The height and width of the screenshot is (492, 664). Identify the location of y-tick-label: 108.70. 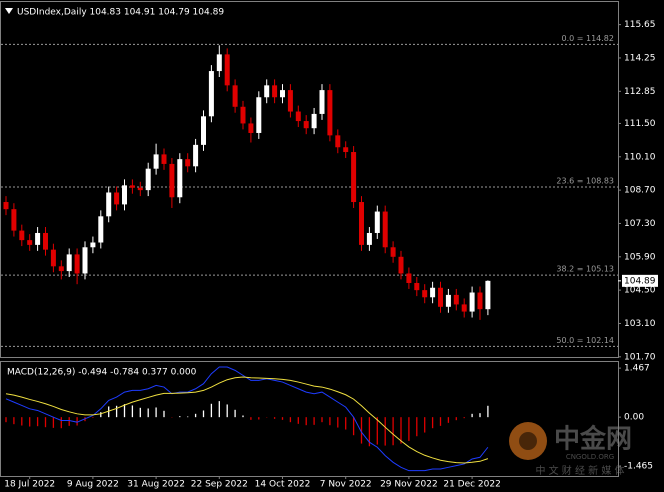
(640, 191).